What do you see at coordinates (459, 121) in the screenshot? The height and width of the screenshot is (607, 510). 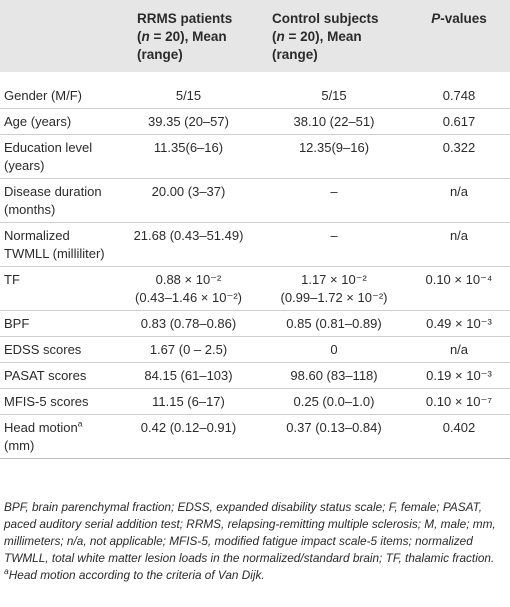 I see `p-value: 0.617` at bounding box center [459, 121].